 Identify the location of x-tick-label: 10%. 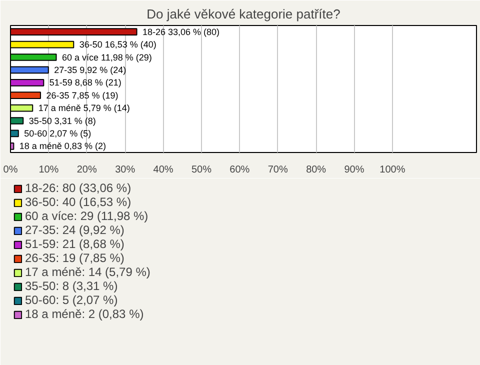
(48, 170).